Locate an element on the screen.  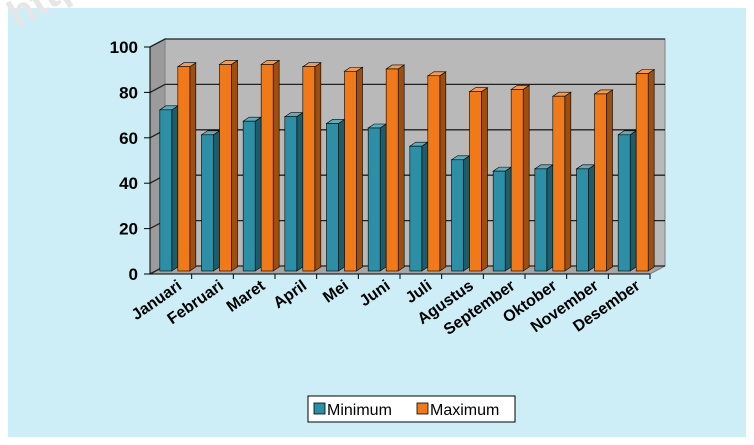
legend: Minimum Maximum is located at coordinates (411, 409).